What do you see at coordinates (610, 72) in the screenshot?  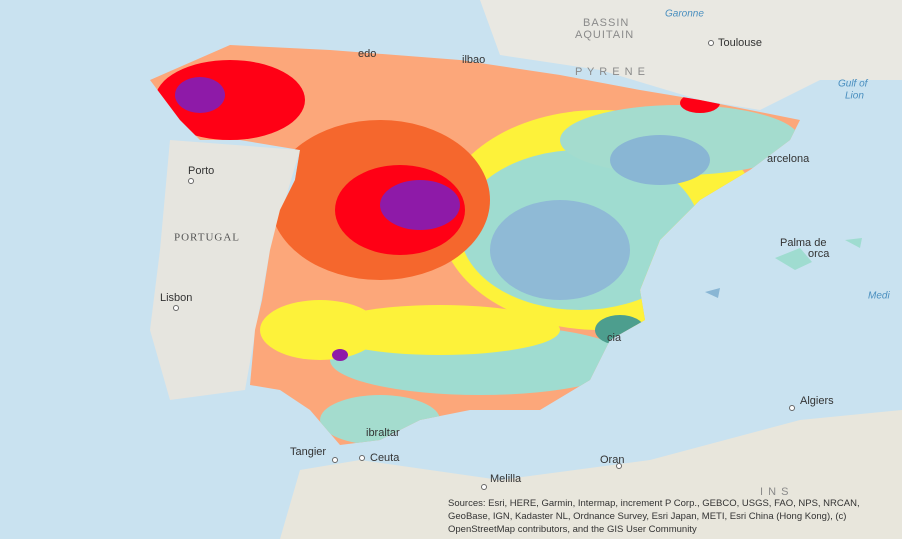 I see `region-label: P Y R E N E` at bounding box center [610, 72].